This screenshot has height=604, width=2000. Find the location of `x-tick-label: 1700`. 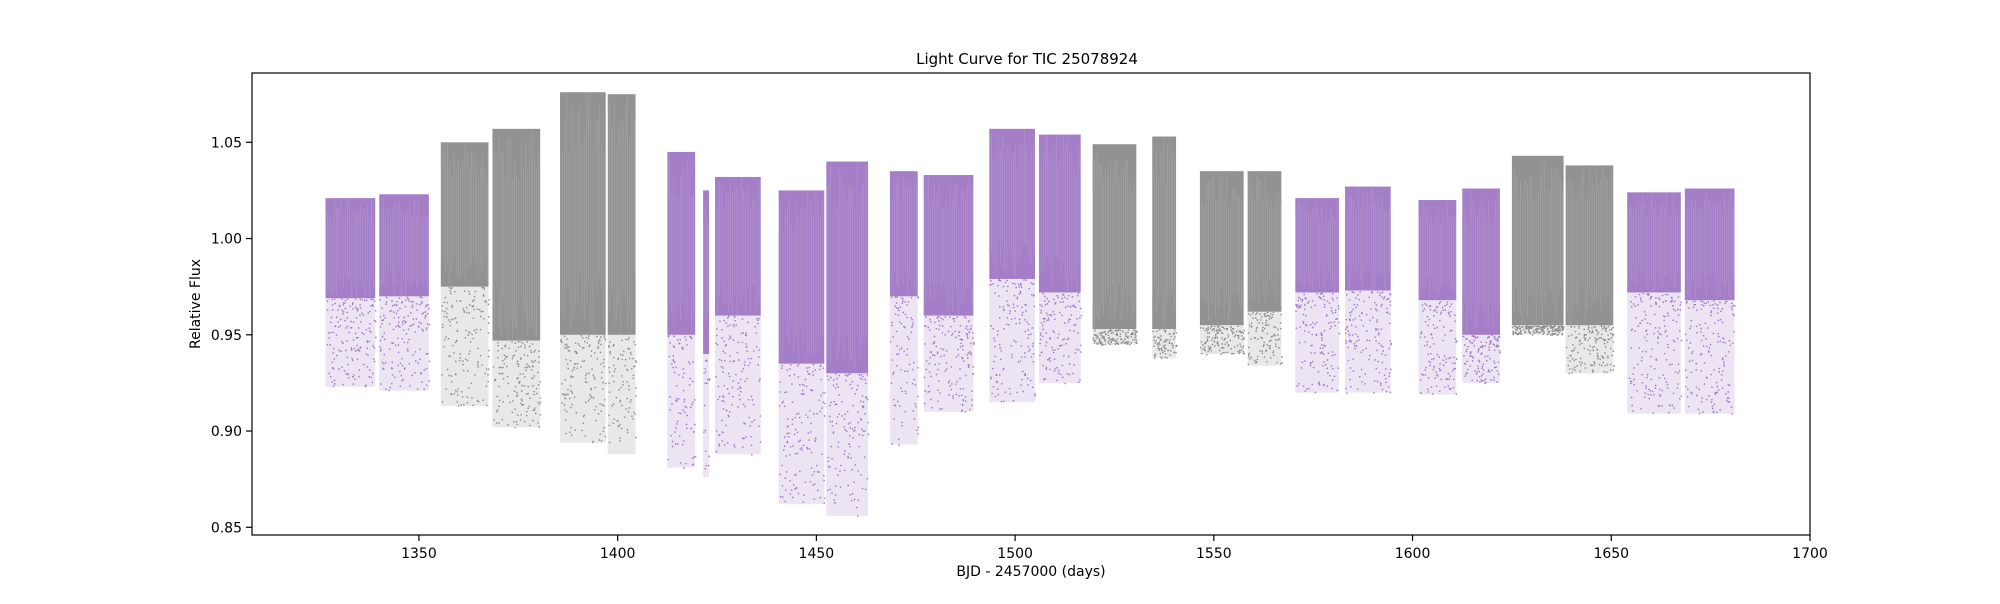

x-tick-label: 1700 is located at coordinates (1810, 554).